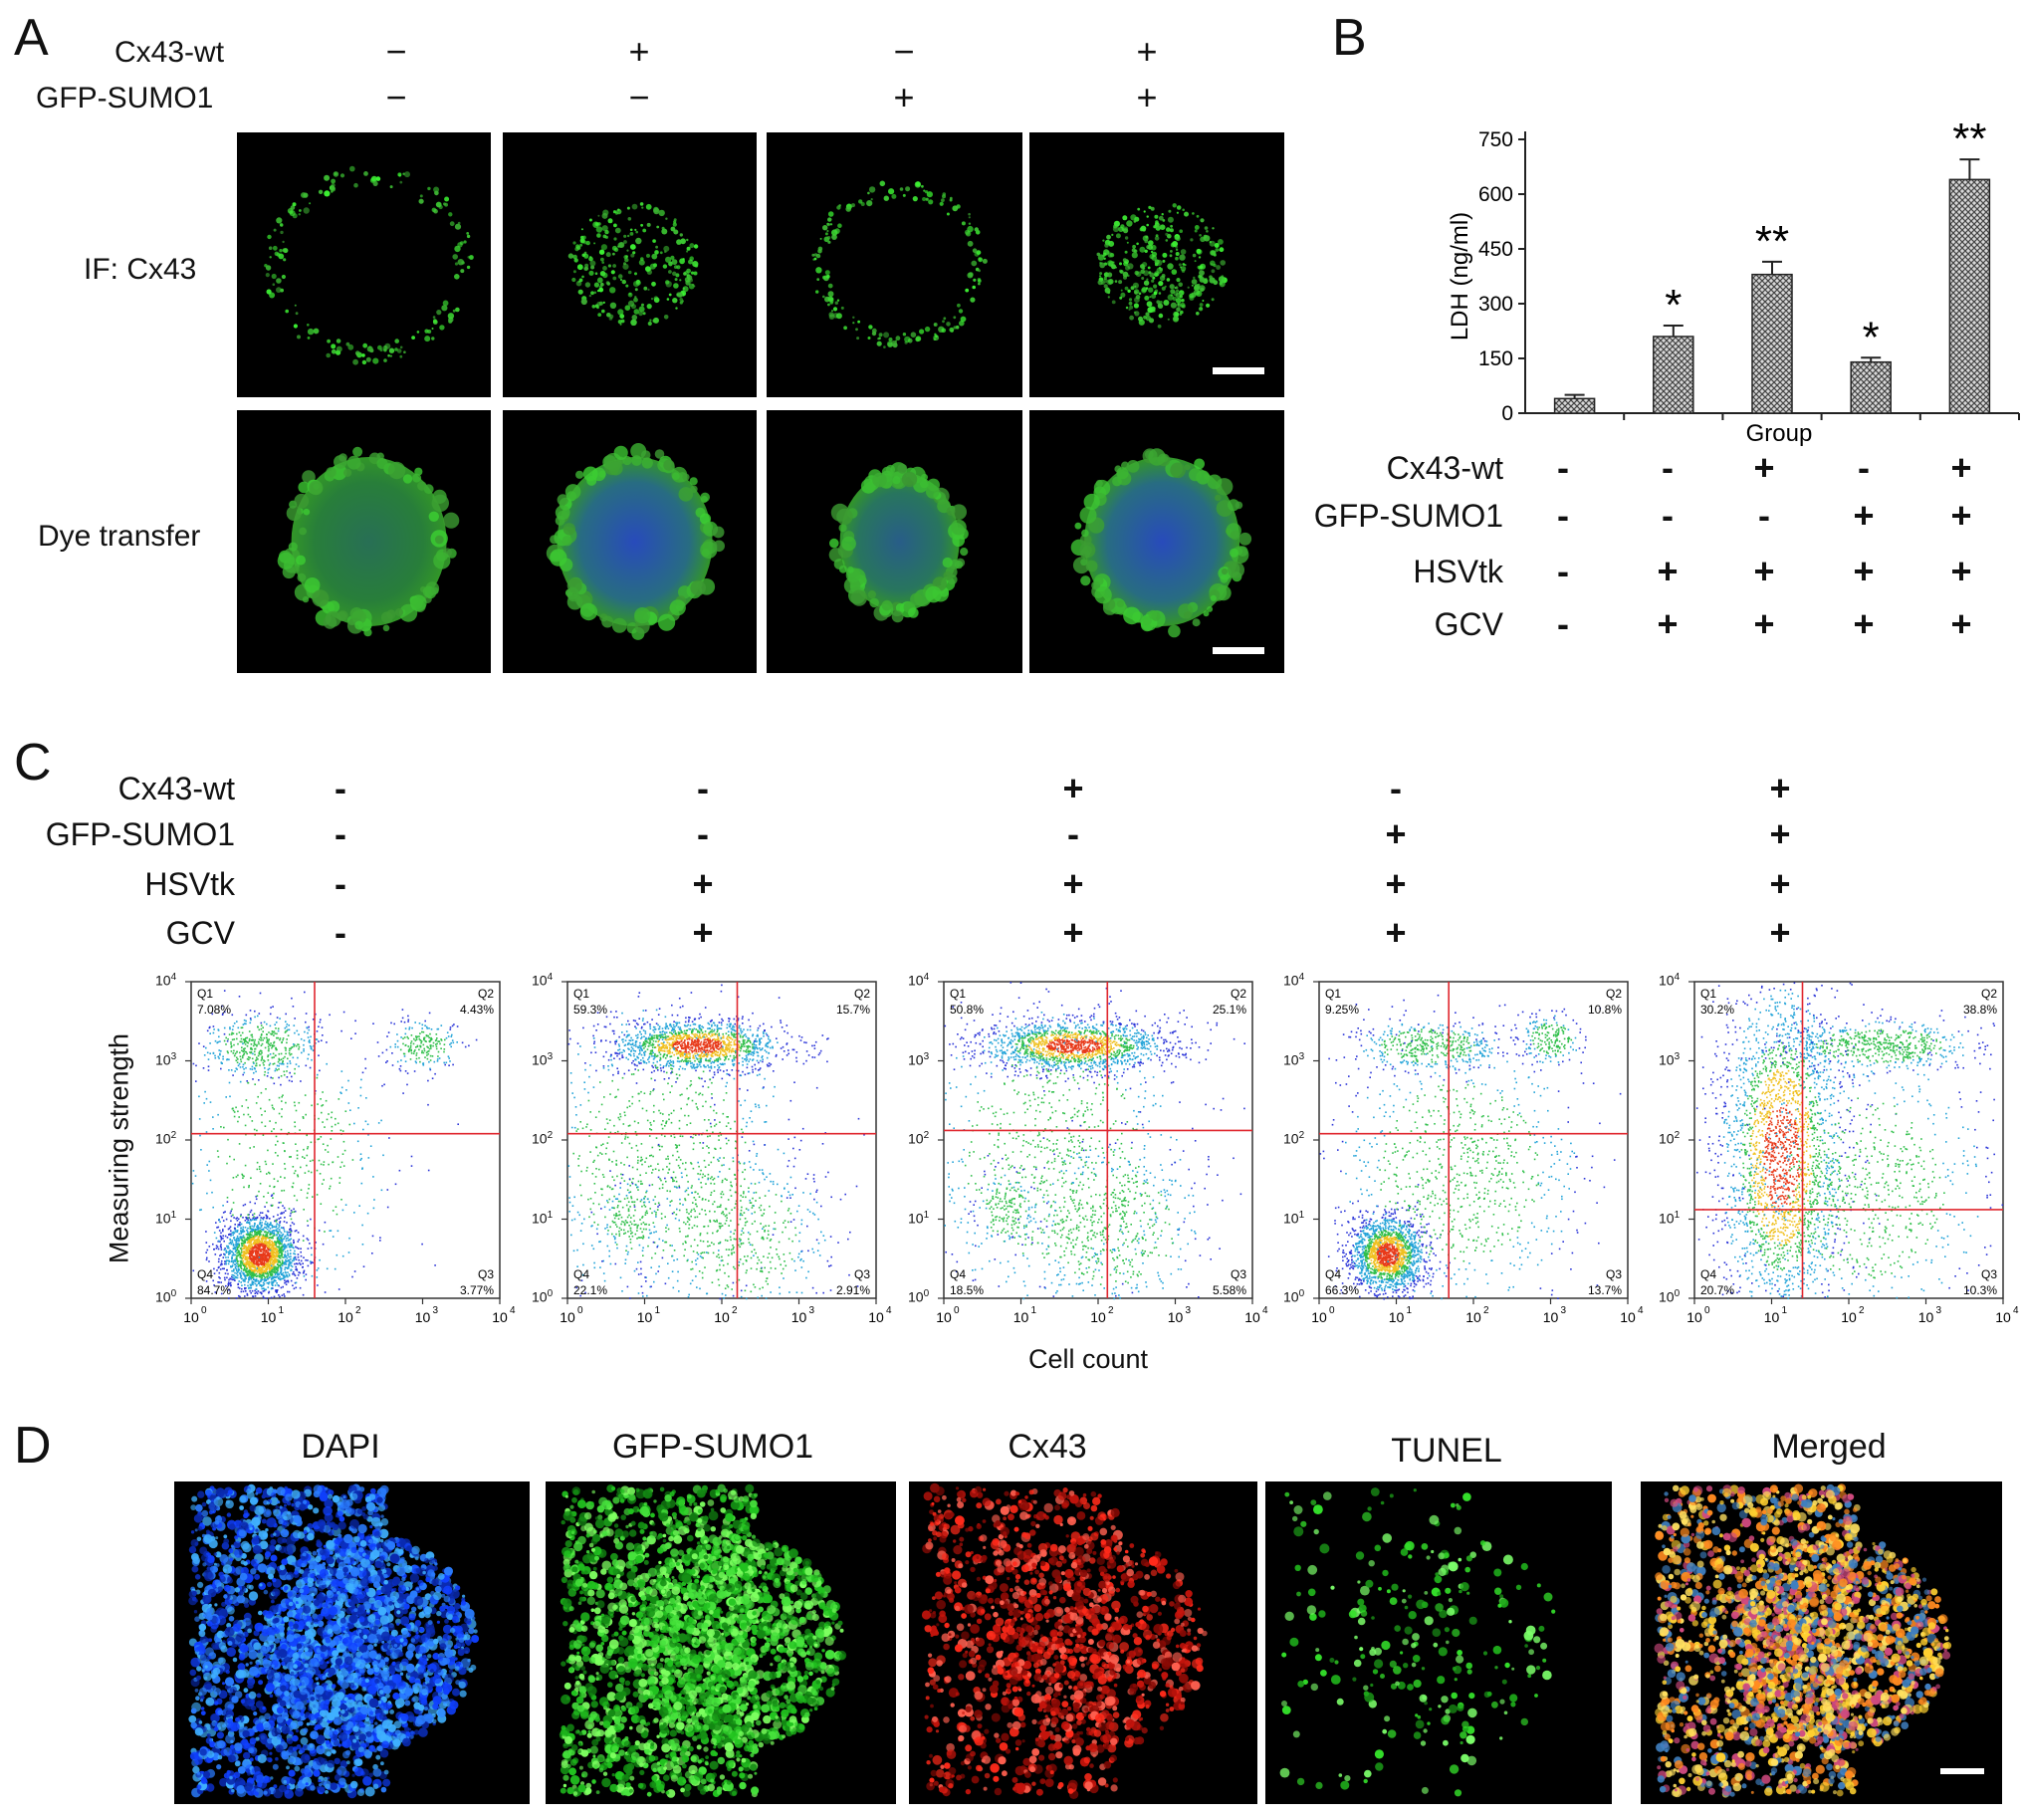 The image size is (2022, 1820). Describe the element at coordinates (477, 1010) in the screenshot. I see `quadrant-percent: 4.43%` at that location.